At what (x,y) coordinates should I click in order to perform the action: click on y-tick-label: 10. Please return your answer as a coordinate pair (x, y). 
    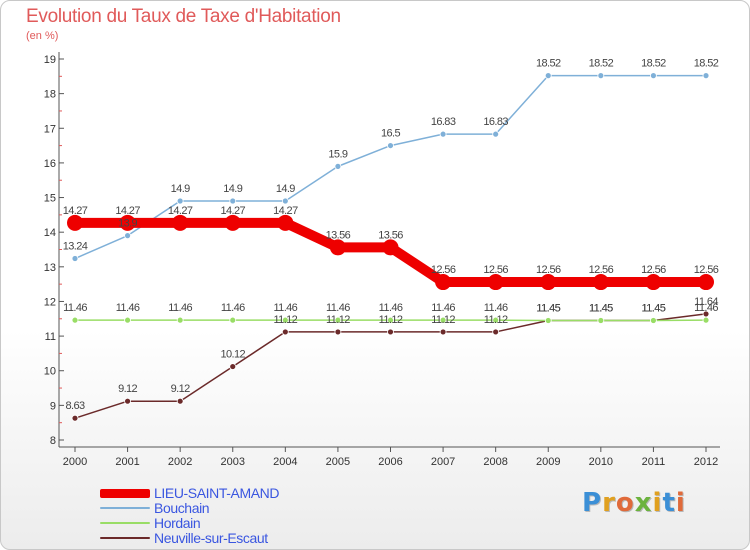
    Looking at the image, I should click on (50, 372).